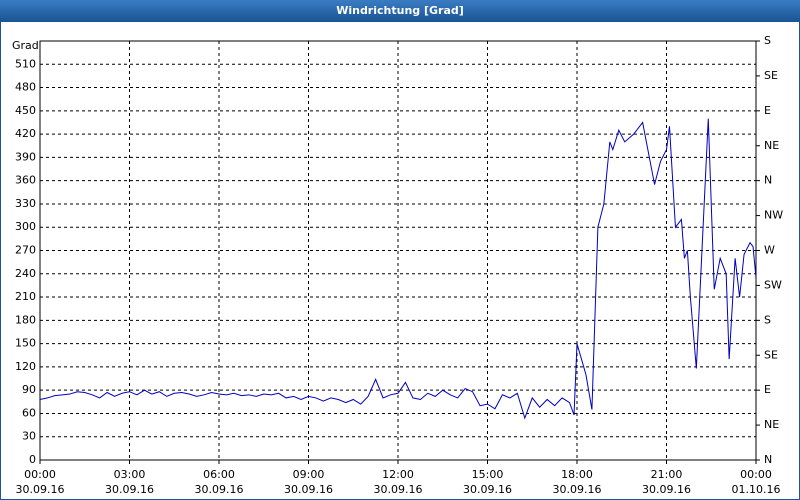  I want to click on y-tick-label: 330, so click(25, 203).